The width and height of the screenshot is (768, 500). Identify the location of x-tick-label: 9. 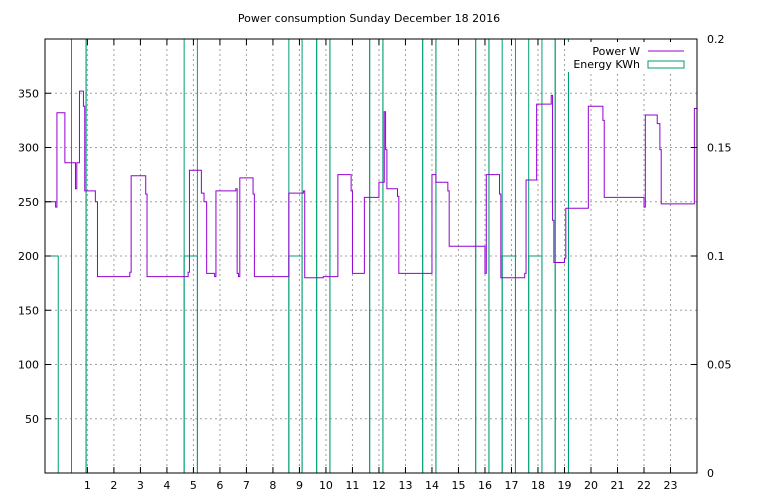
(299, 485).